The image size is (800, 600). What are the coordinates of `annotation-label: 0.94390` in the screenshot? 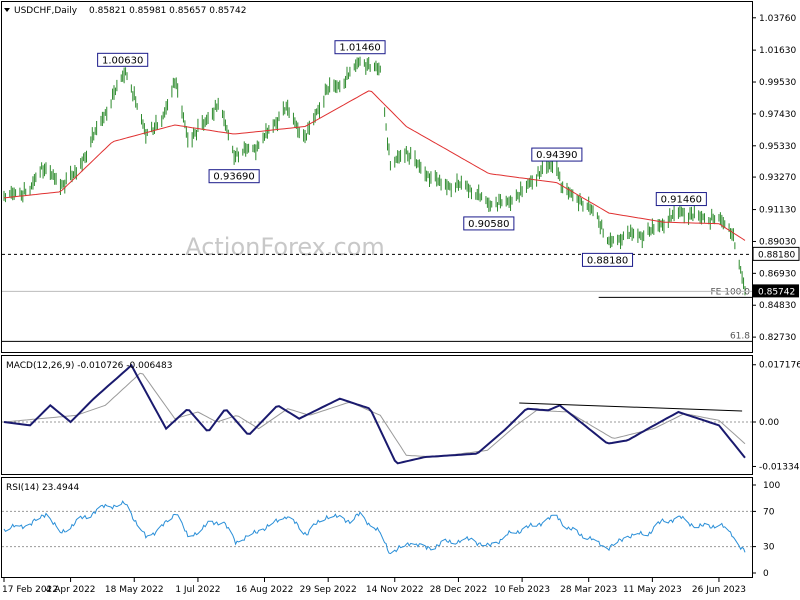 It's located at (556, 155).